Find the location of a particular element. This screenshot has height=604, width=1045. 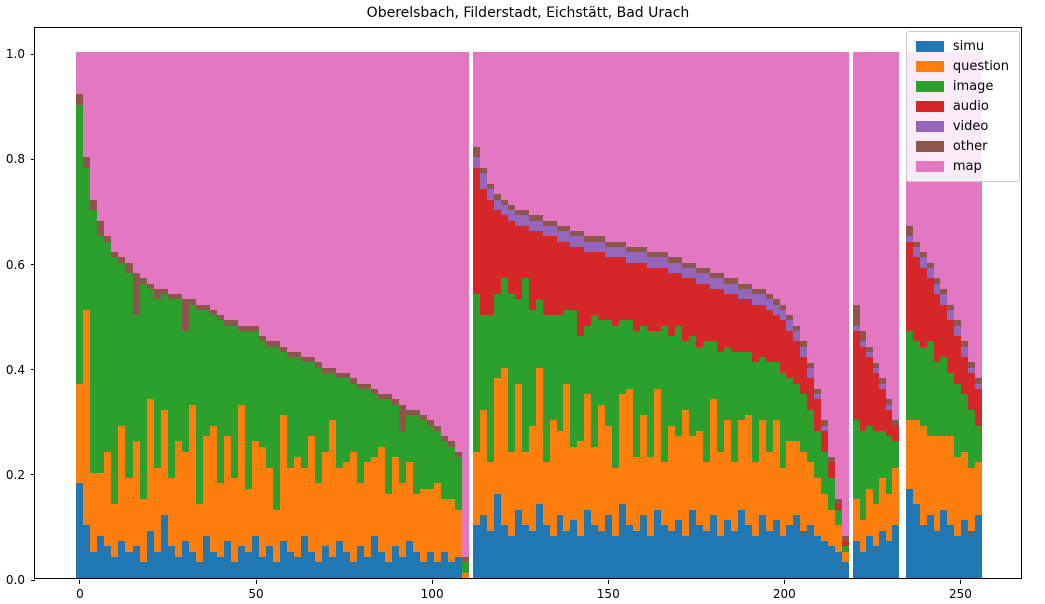

legend-swatch-map is located at coordinates (929, 166).